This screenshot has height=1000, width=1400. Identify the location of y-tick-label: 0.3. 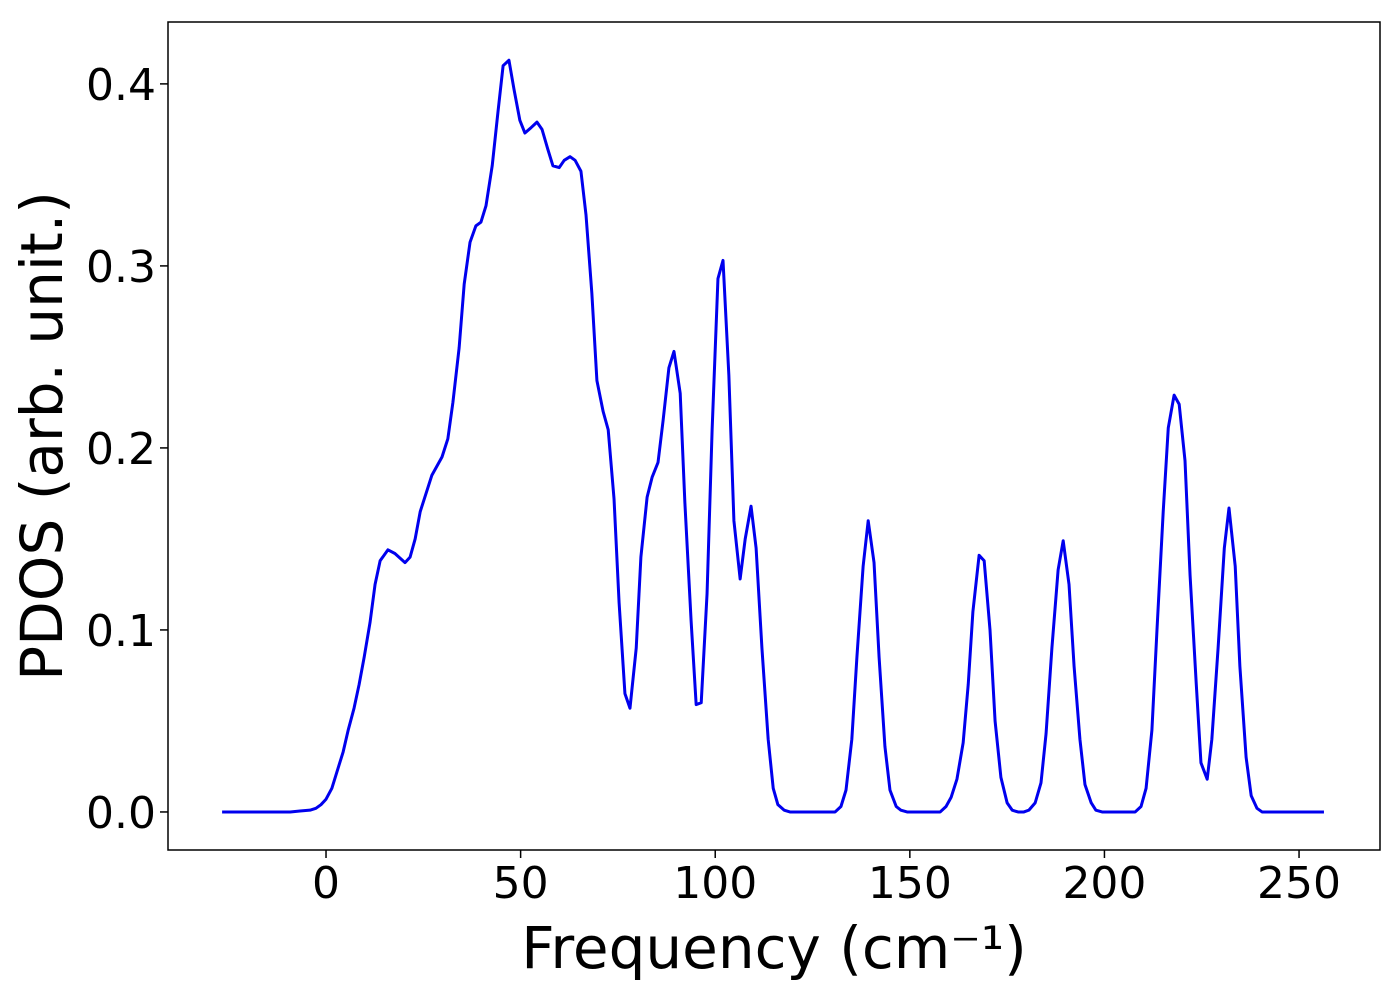
(121, 267).